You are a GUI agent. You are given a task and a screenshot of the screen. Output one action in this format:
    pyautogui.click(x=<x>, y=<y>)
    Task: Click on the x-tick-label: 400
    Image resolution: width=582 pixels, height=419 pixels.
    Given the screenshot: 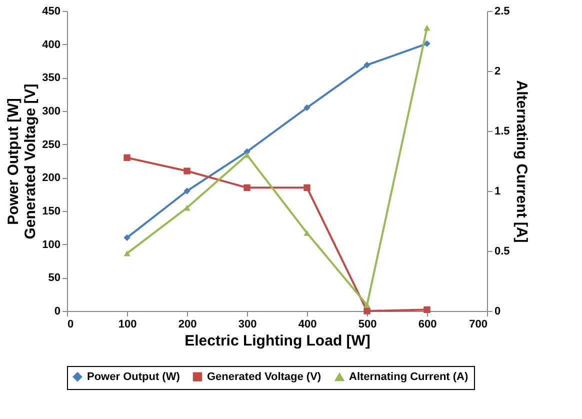 What is the action you would take?
    pyautogui.click(x=307, y=324)
    